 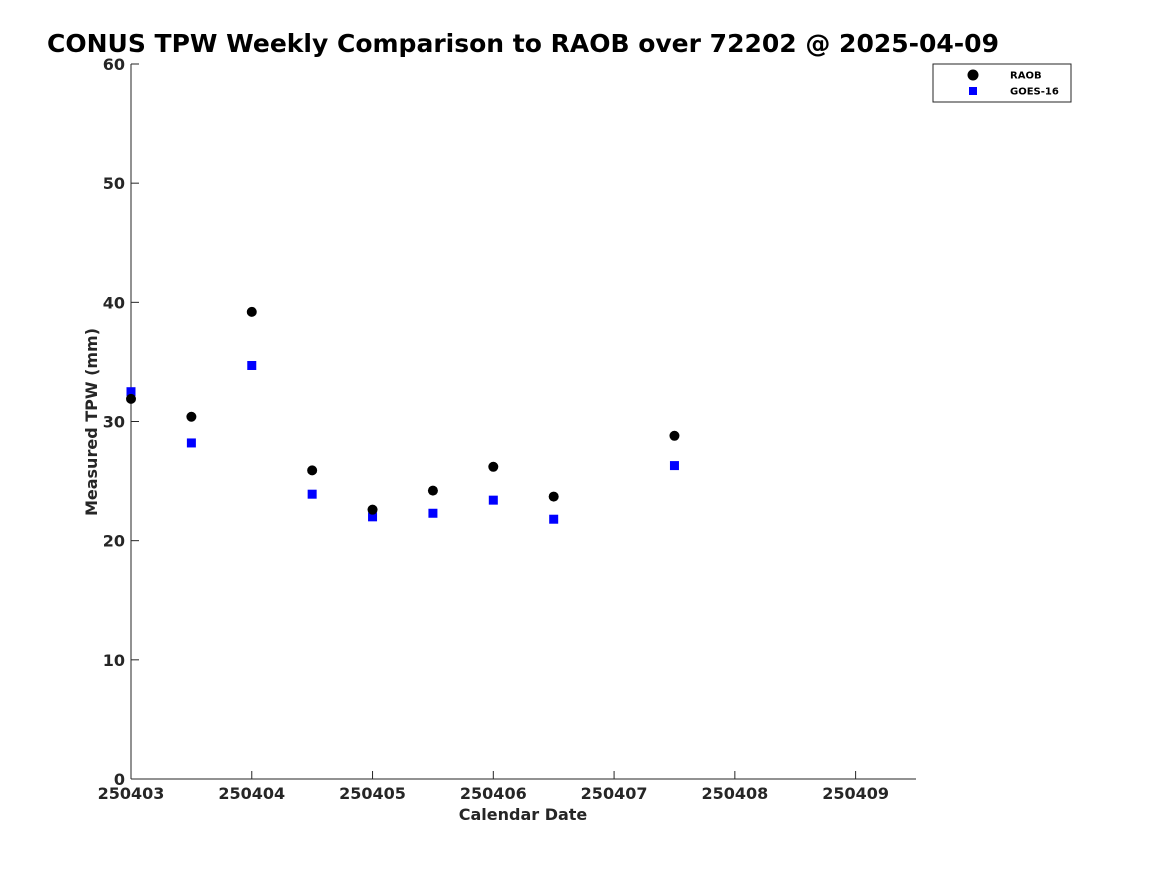 What do you see at coordinates (493, 793) in the screenshot?
I see `x-tick-label: 250406` at bounding box center [493, 793].